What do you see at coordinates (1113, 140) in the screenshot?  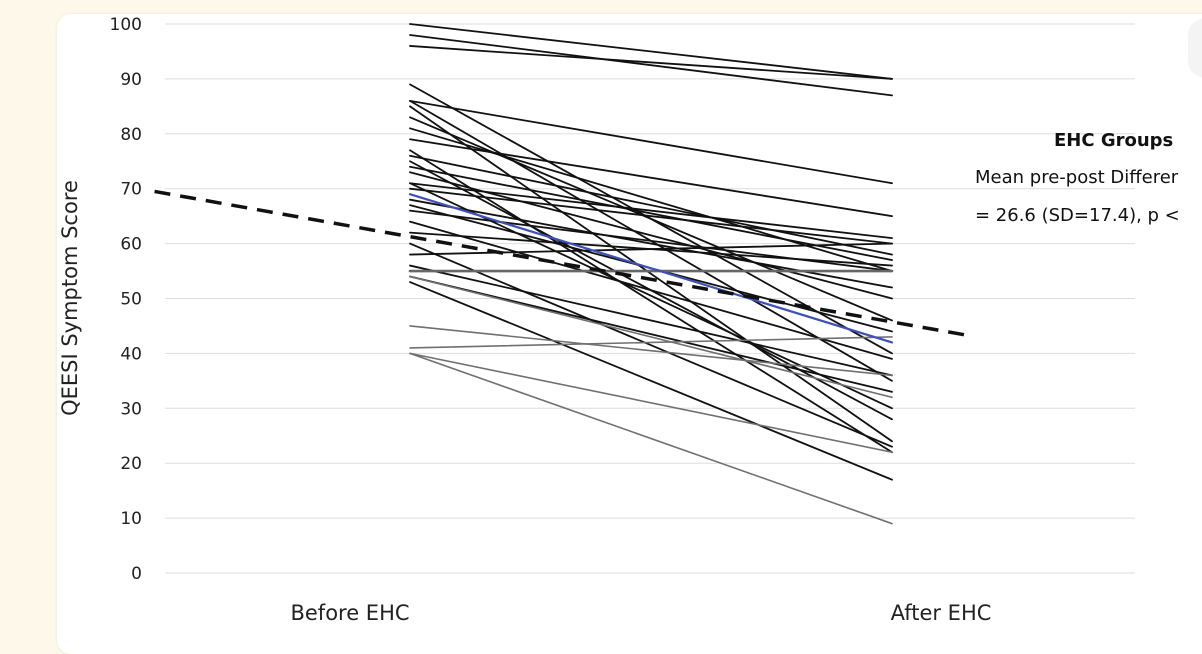 I see `legend-title: EHC Groups` at bounding box center [1113, 140].